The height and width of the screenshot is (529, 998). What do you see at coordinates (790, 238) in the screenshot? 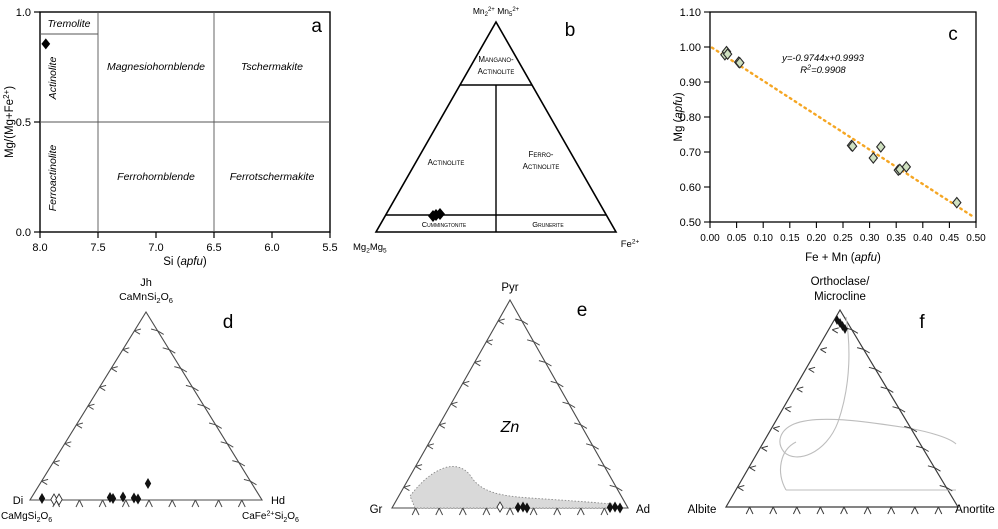
I see `x-tick-label: 0.15` at bounding box center [790, 238].